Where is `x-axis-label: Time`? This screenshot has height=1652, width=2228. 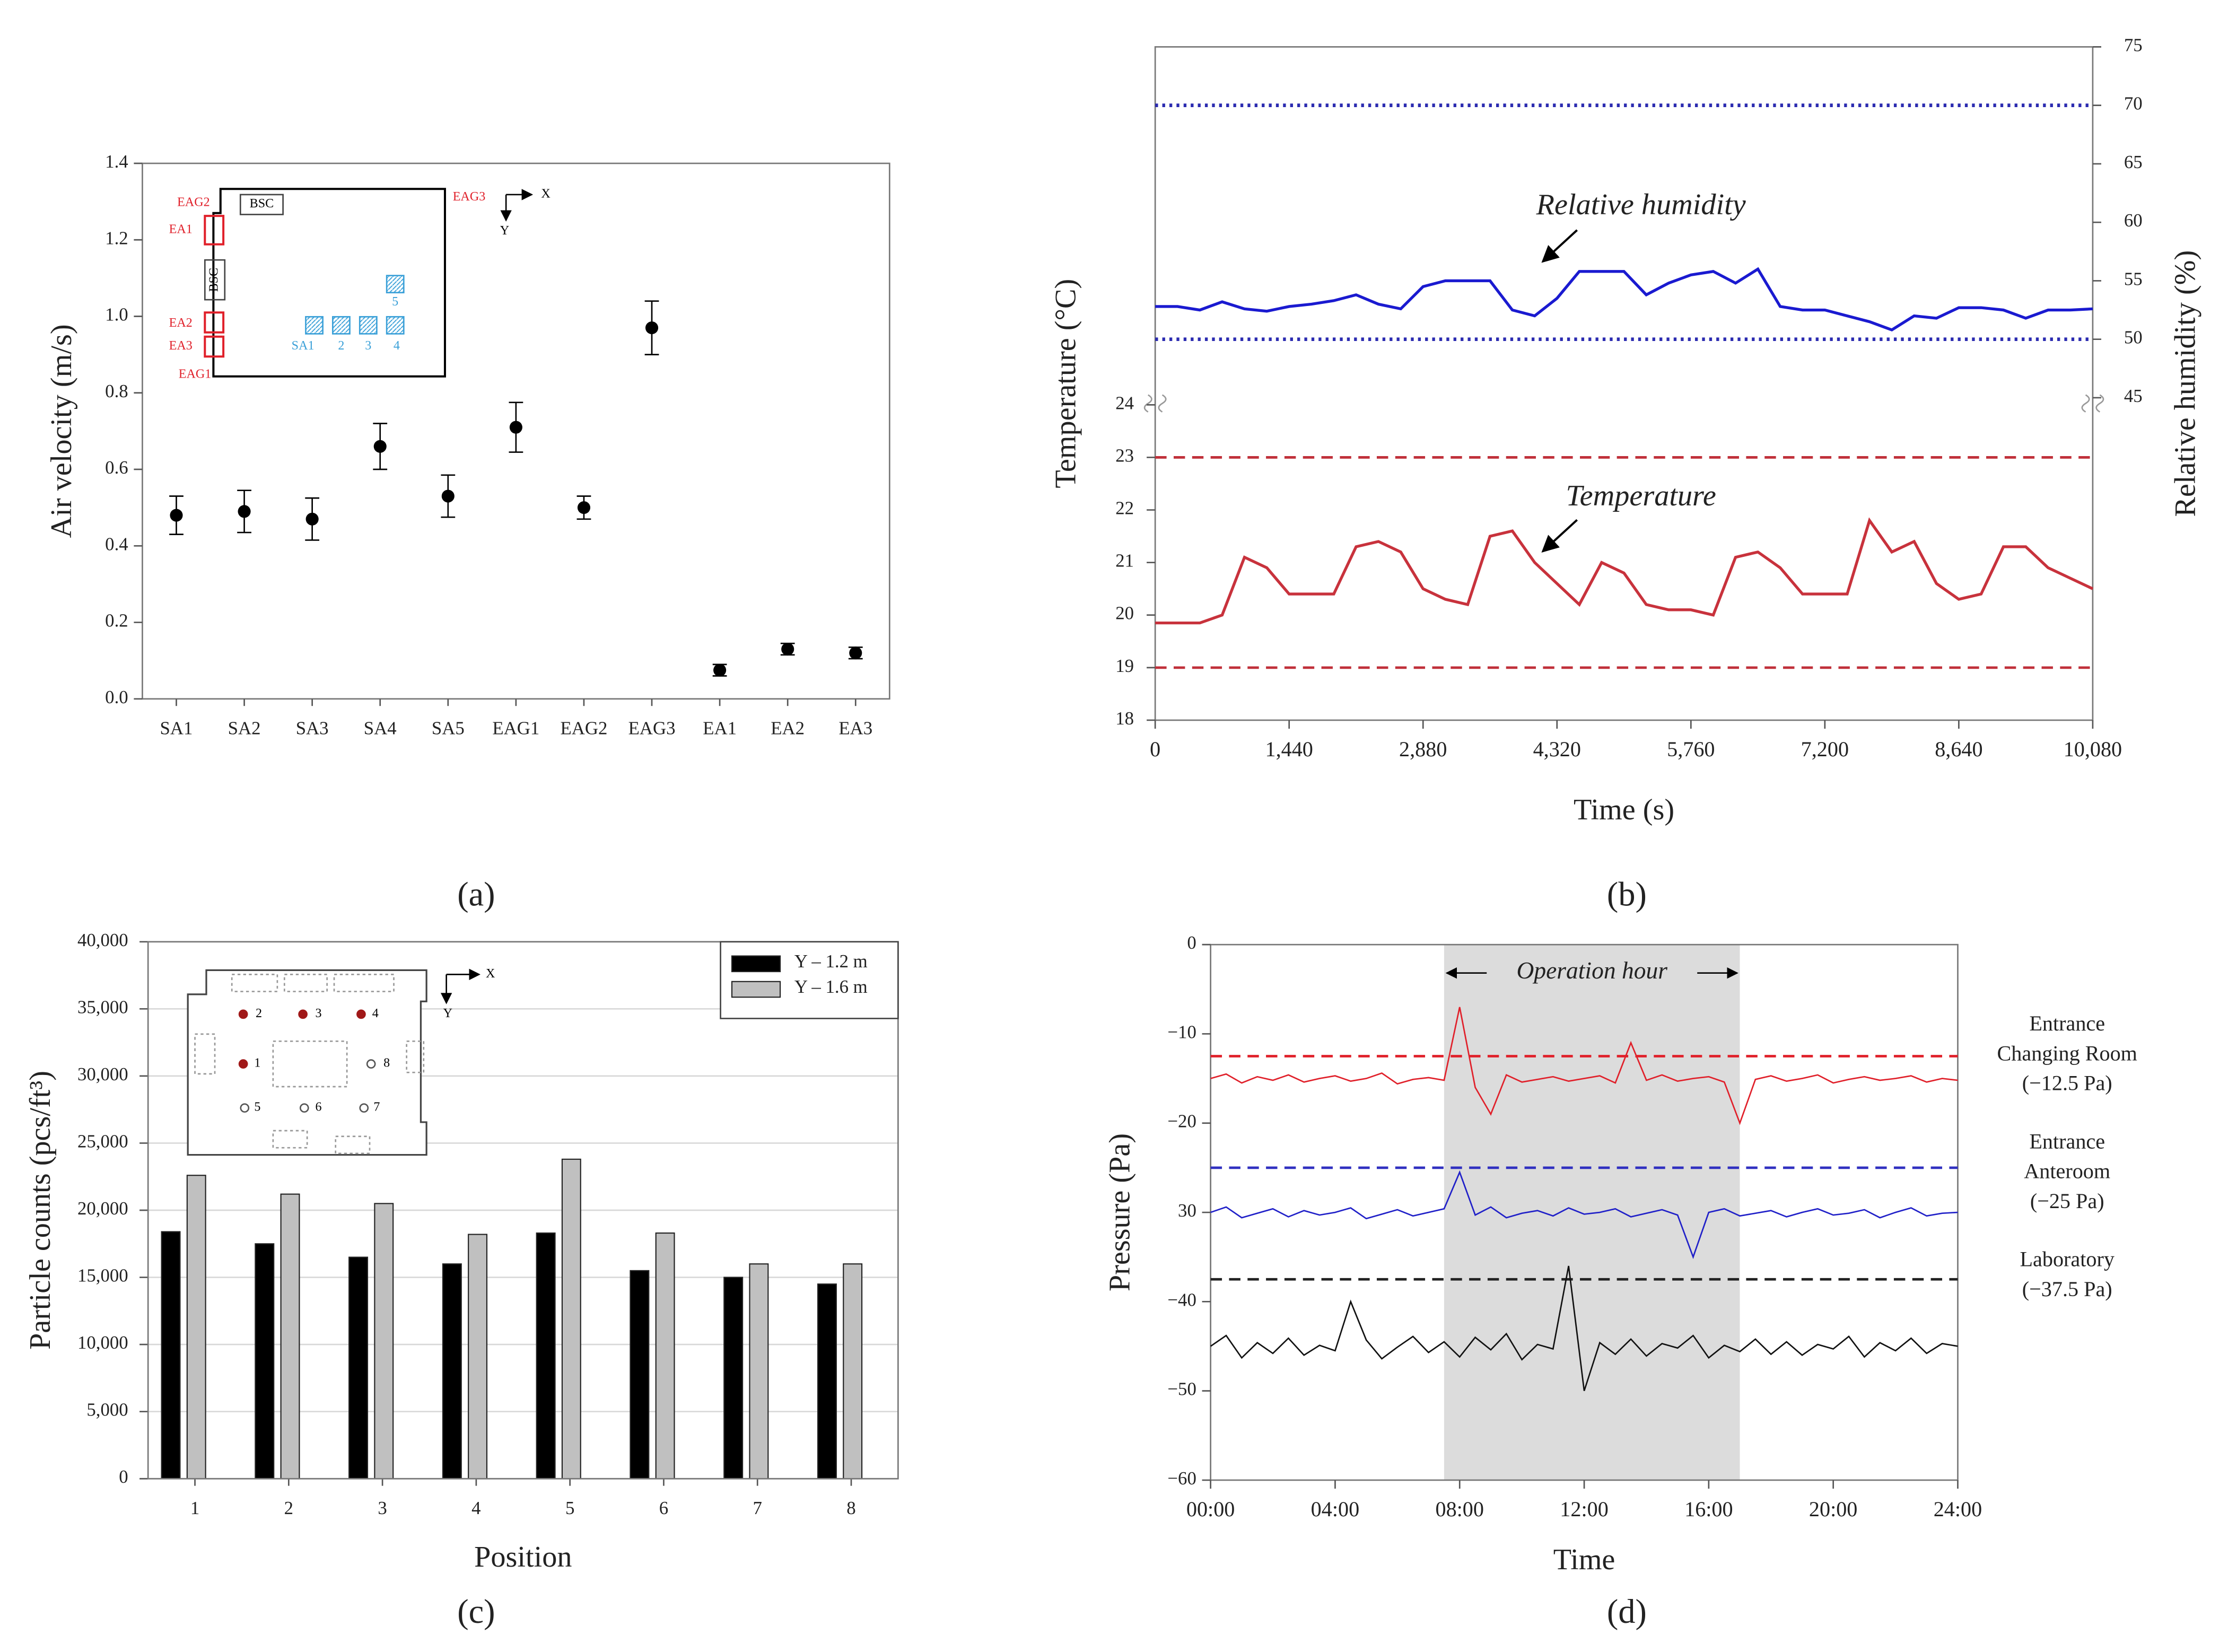
x-axis-label: Time is located at coordinates (1584, 1560).